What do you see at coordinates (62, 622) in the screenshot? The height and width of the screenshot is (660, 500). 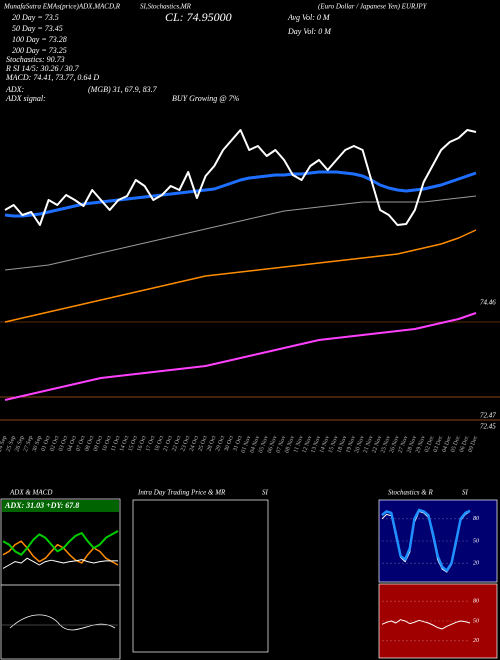 I see `macd-decor` at bounding box center [62, 622].